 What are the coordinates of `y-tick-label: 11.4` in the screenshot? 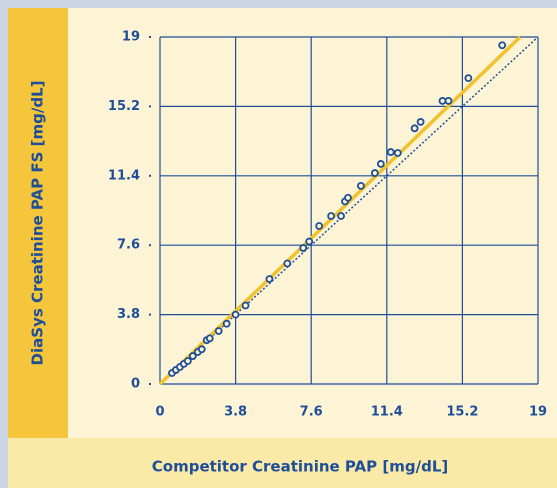 It's located at (124, 175).